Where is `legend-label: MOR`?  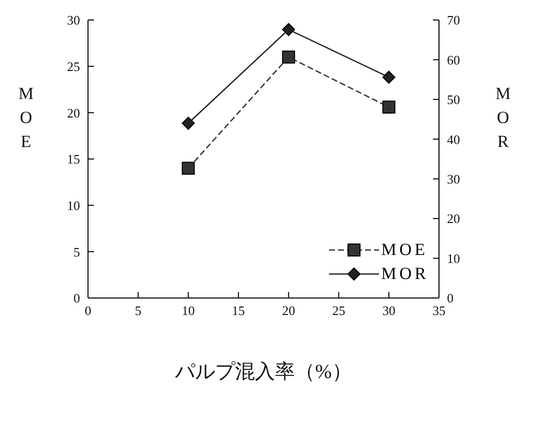 legend-label: MOR is located at coordinates (405, 274).